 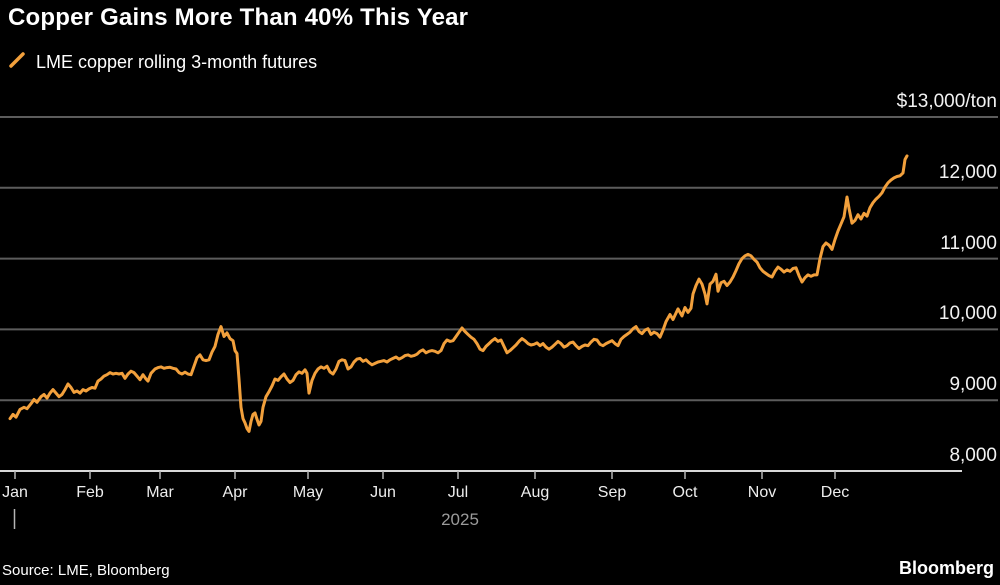 What do you see at coordinates (90, 492) in the screenshot?
I see `x-axis-label: Feb` at bounding box center [90, 492].